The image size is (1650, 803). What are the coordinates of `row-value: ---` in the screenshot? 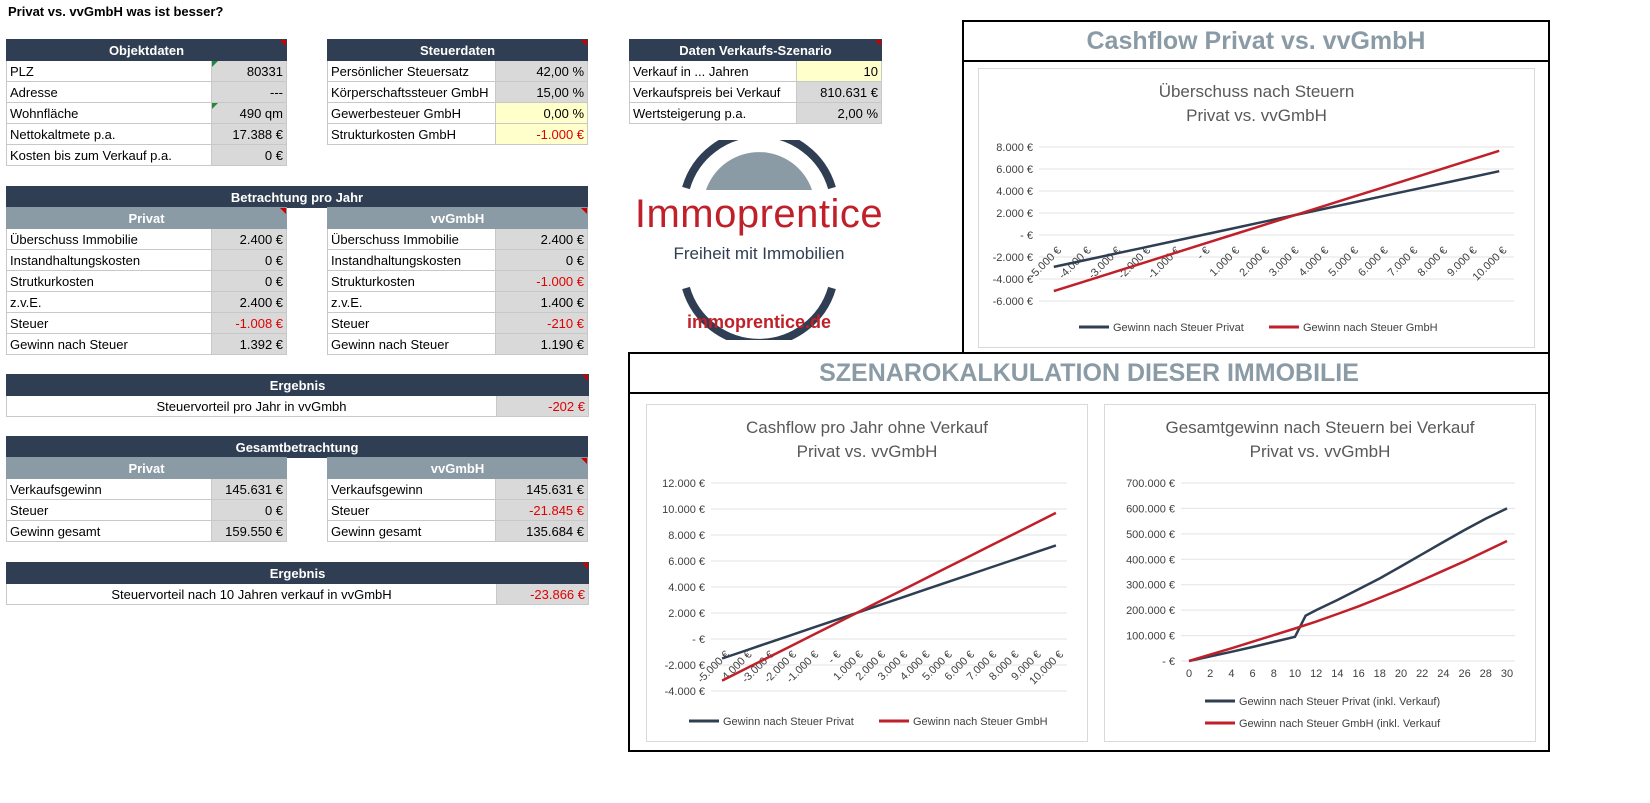 It's located at (249, 92).